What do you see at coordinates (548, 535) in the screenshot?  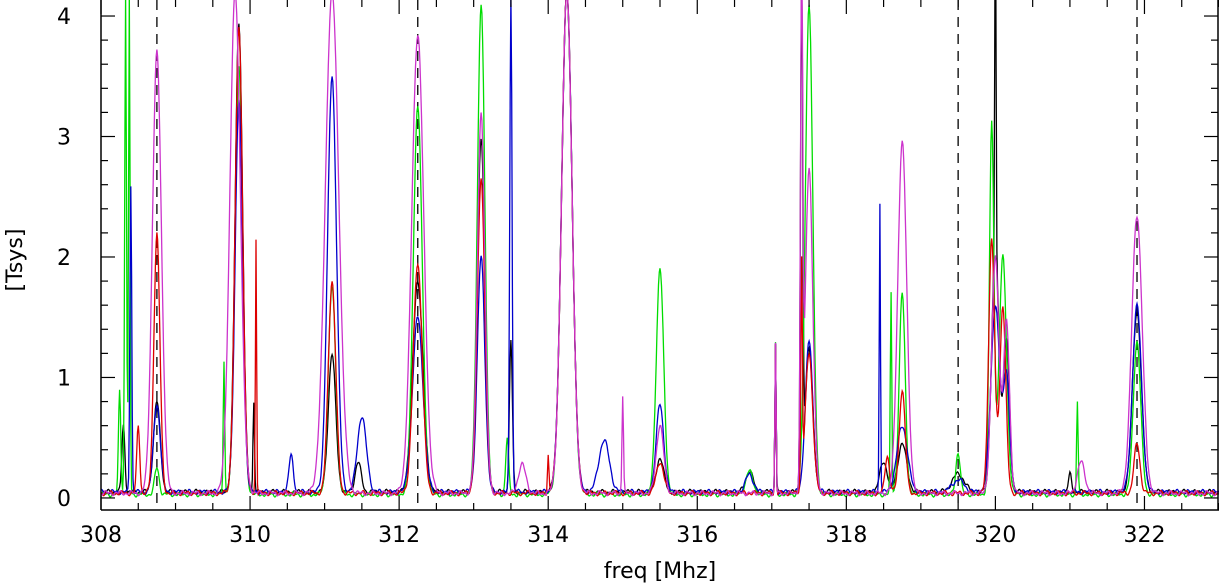 I see `x-tick-label: 314` at bounding box center [548, 535].